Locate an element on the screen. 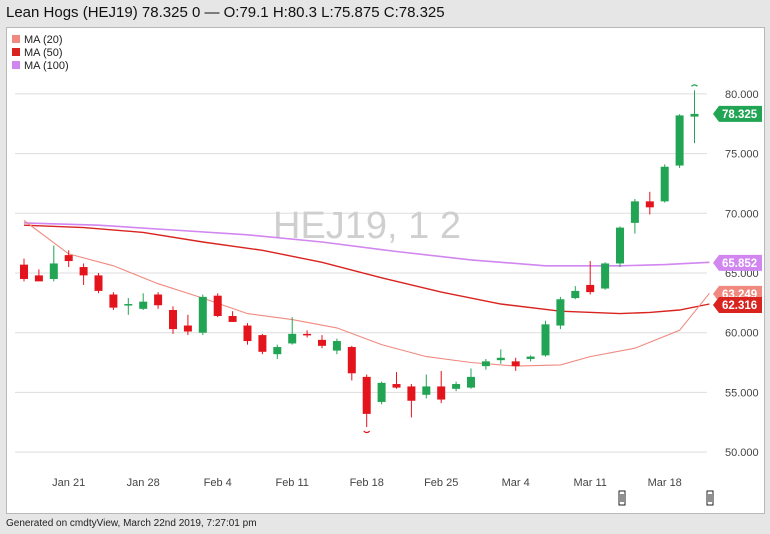 The height and width of the screenshot is (534, 770). range-handles is located at coordinates (666, 498).